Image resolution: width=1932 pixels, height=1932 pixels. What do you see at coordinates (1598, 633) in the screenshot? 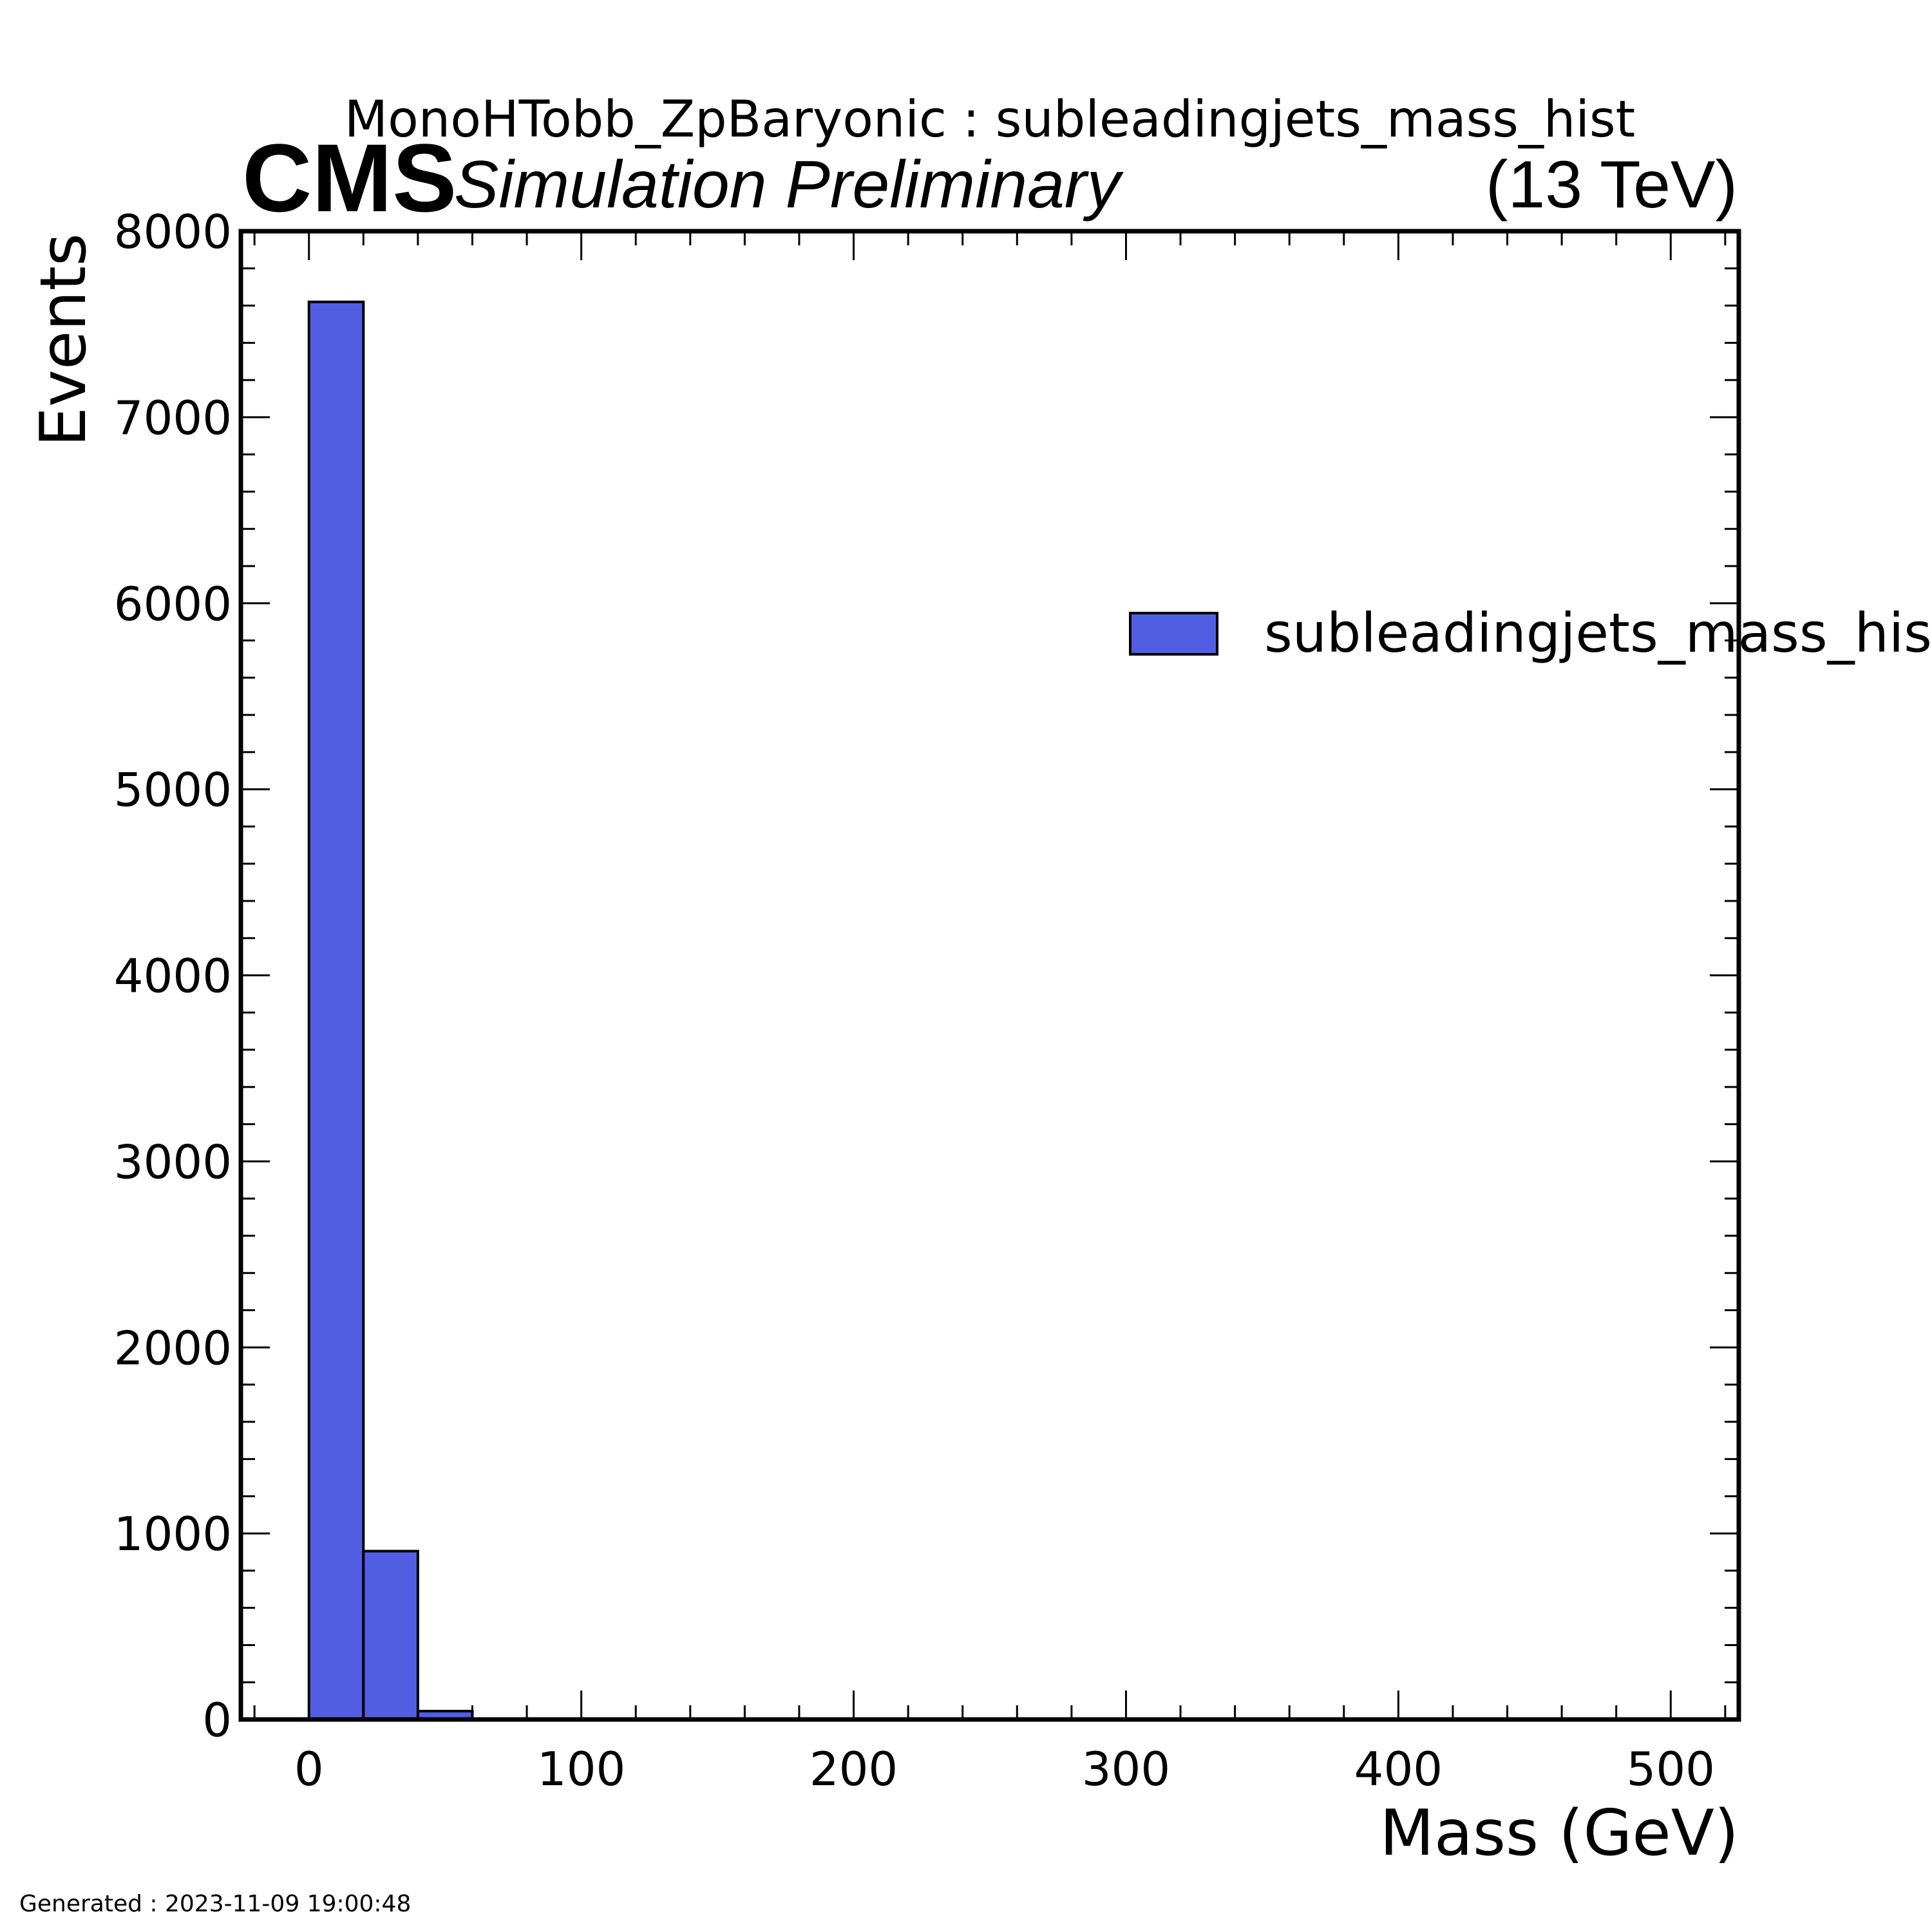
I see `legend-entry-label: subleadingjets_mass_hist` at bounding box center [1598, 633].